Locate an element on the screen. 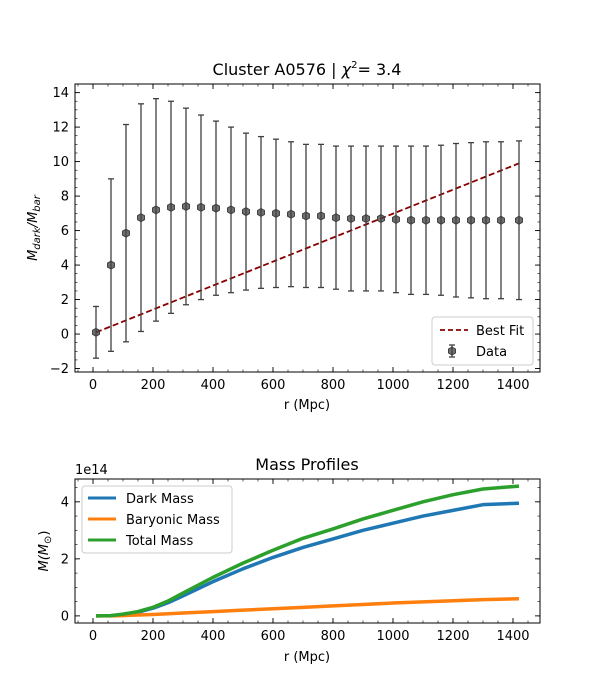 The image size is (600, 700). ratio-y-tick-label: −2 is located at coordinates (59, 369).